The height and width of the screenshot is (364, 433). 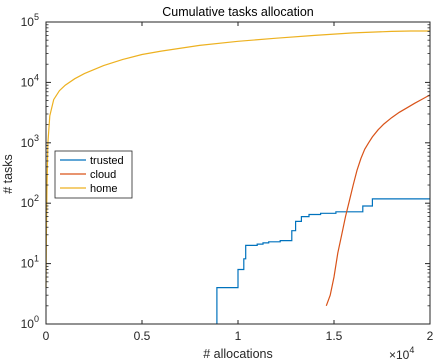 I want to click on y-tick-label: 10⁴, so click(x=30, y=80).